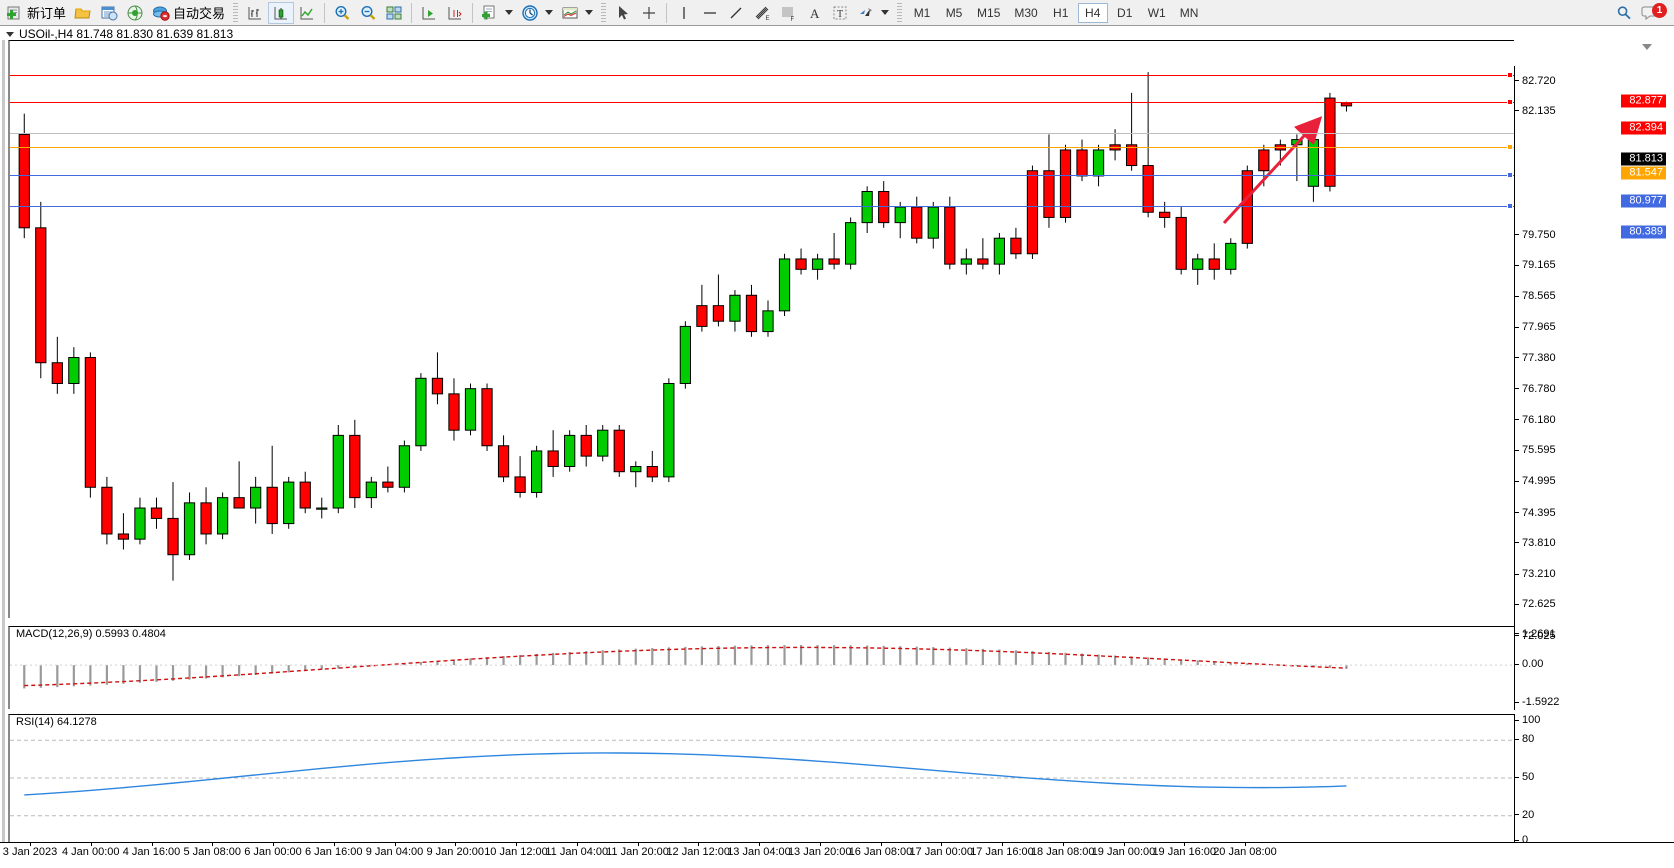 This screenshot has width=1674, height=868. I want to click on rsi-tick-100: 100, so click(1527, 720).